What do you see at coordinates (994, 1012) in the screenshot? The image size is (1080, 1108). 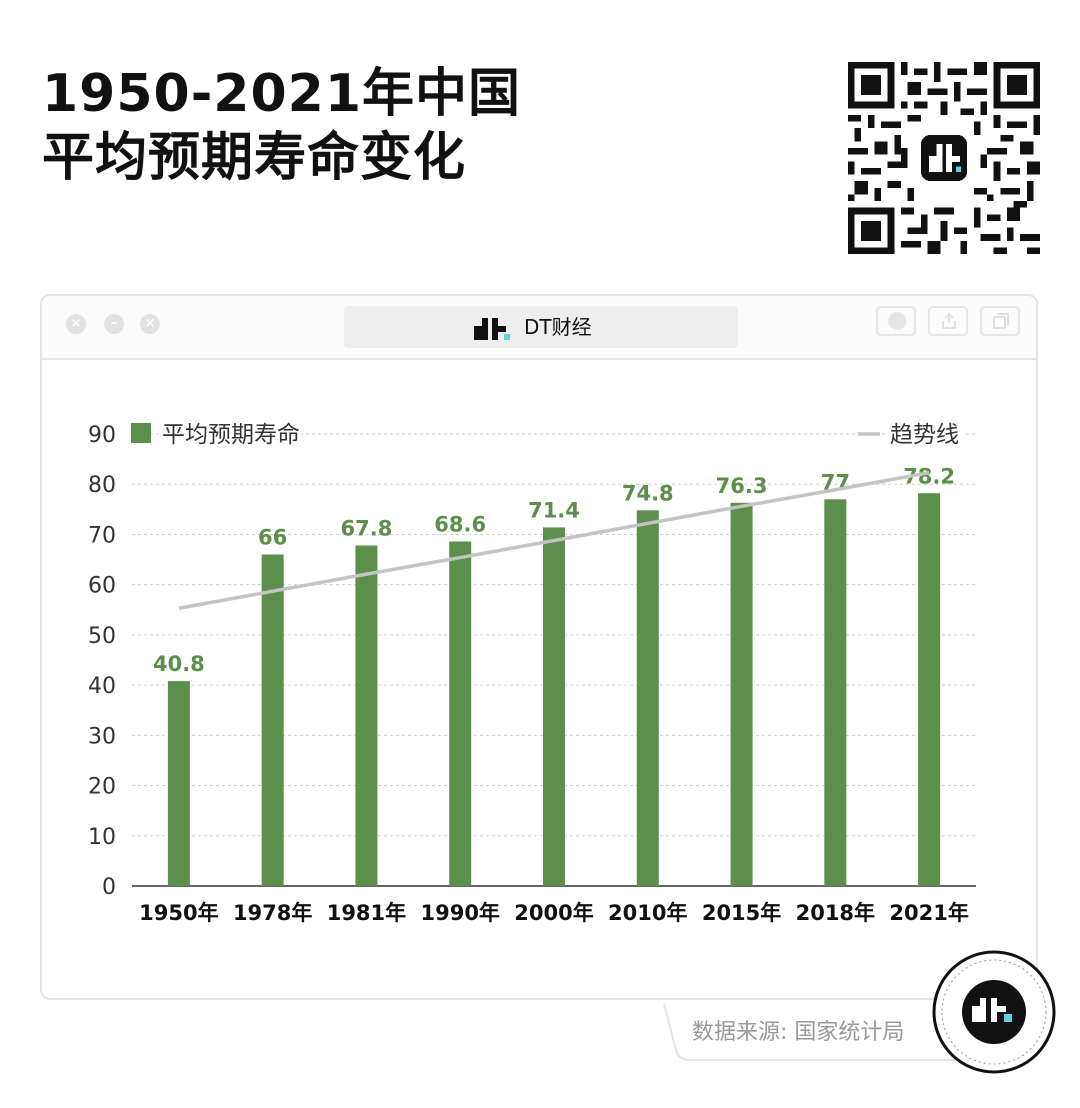 I see `dt-badge-icon` at bounding box center [994, 1012].